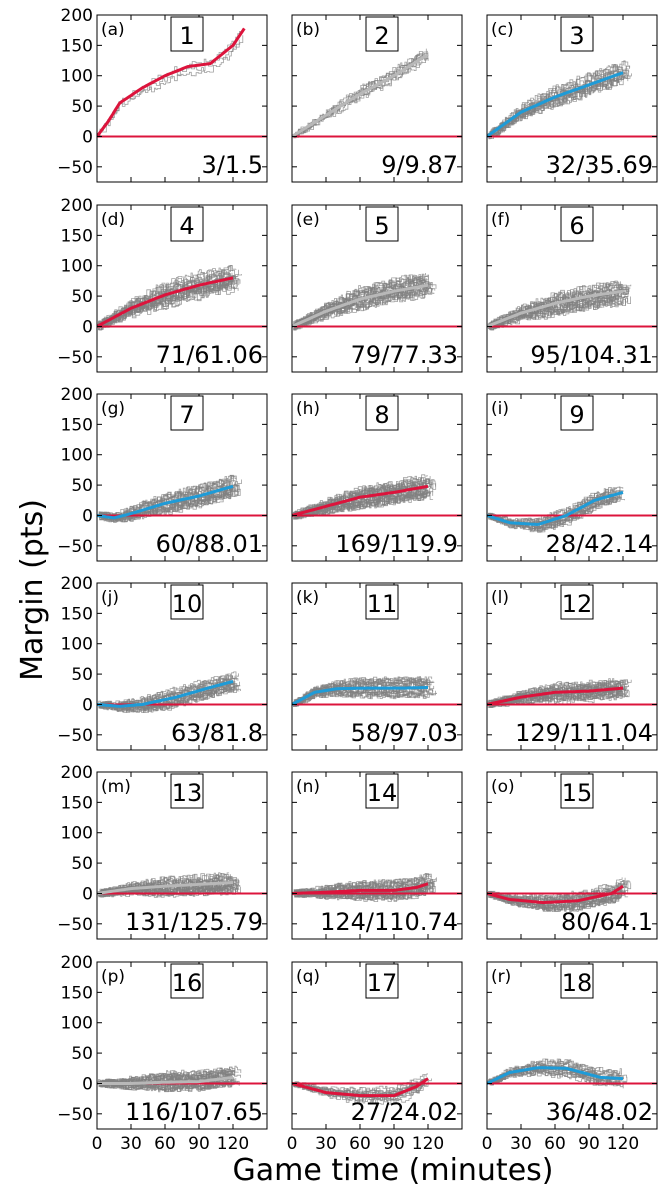  I want to click on panel-5: (e) 5 79/77.33, so click(377, 288).